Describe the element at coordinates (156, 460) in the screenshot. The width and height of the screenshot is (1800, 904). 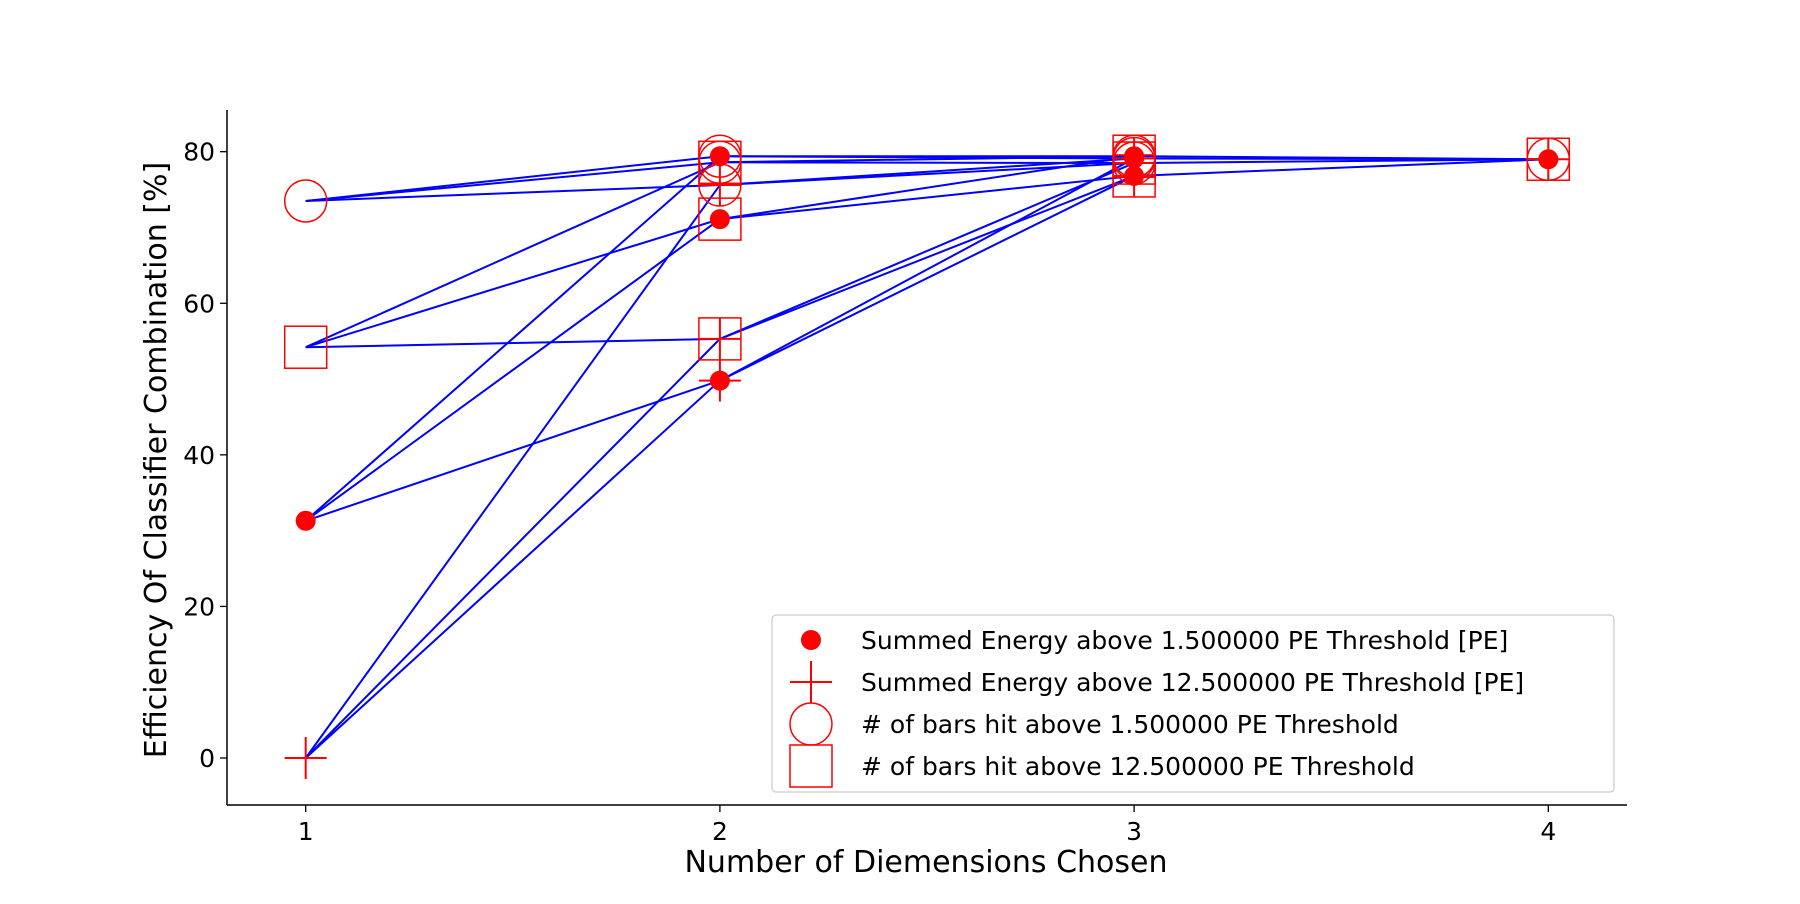
I see `y-axis-label: Efficiency Of Classifier Combination [%]` at that location.